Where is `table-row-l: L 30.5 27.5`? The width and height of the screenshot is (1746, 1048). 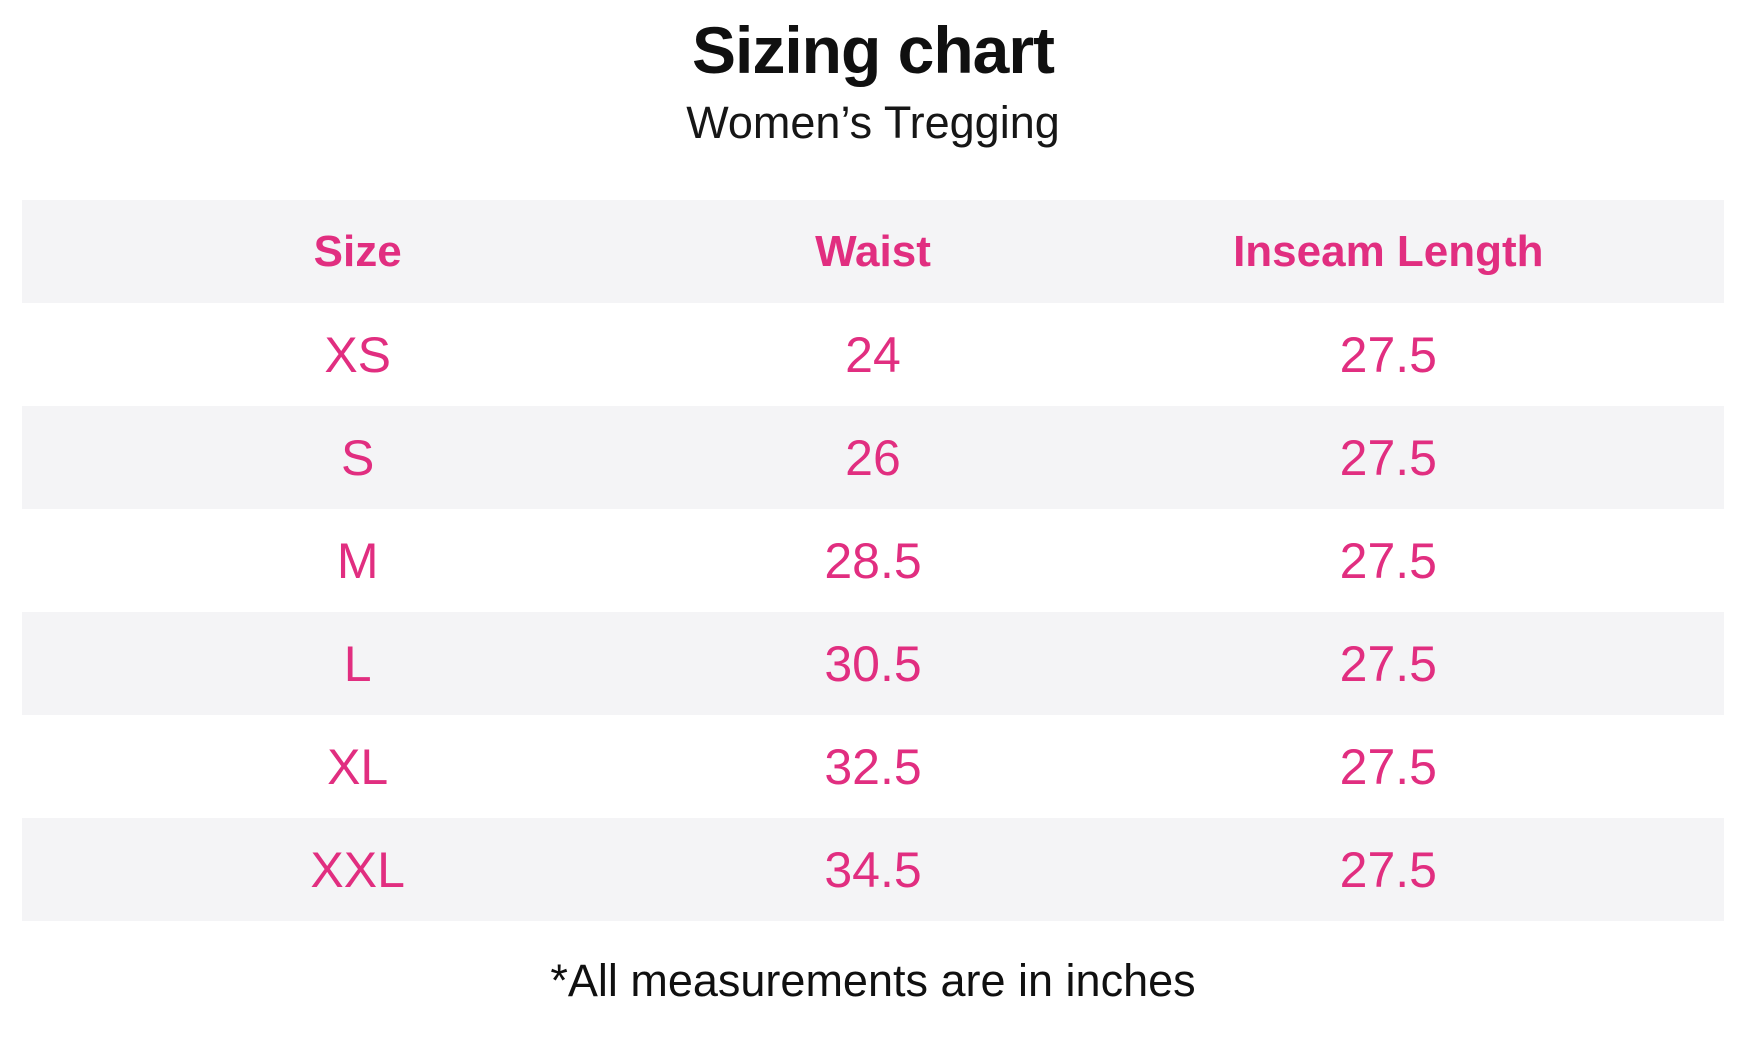 table-row-l: L 30.5 27.5 is located at coordinates (873, 663).